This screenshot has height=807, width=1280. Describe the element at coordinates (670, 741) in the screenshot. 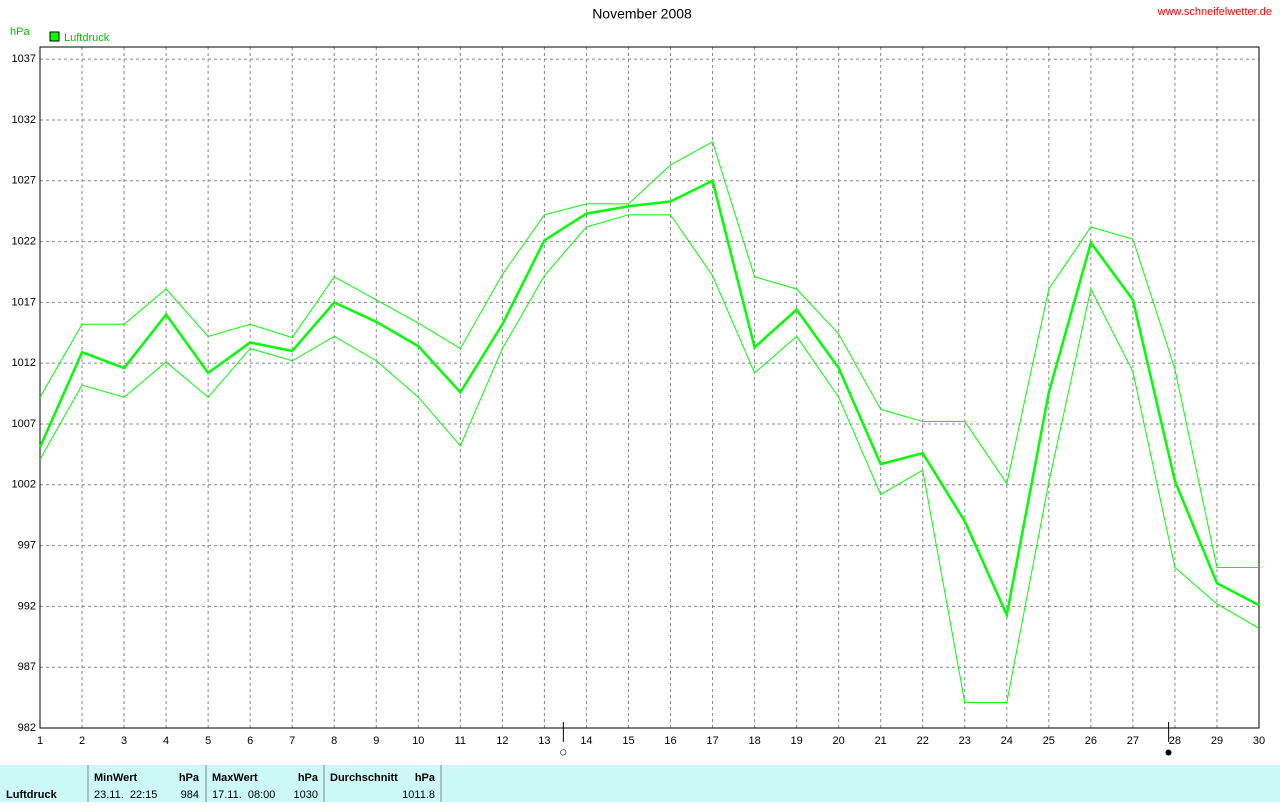

I see `x-tick-label: 16` at that location.